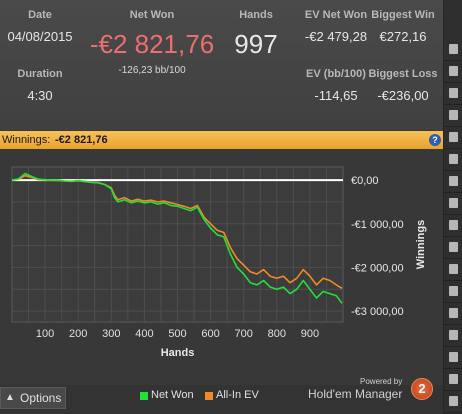 The width and height of the screenshot is (462, 414). I want to click on x-tick-label: 800, so click(277, 334).